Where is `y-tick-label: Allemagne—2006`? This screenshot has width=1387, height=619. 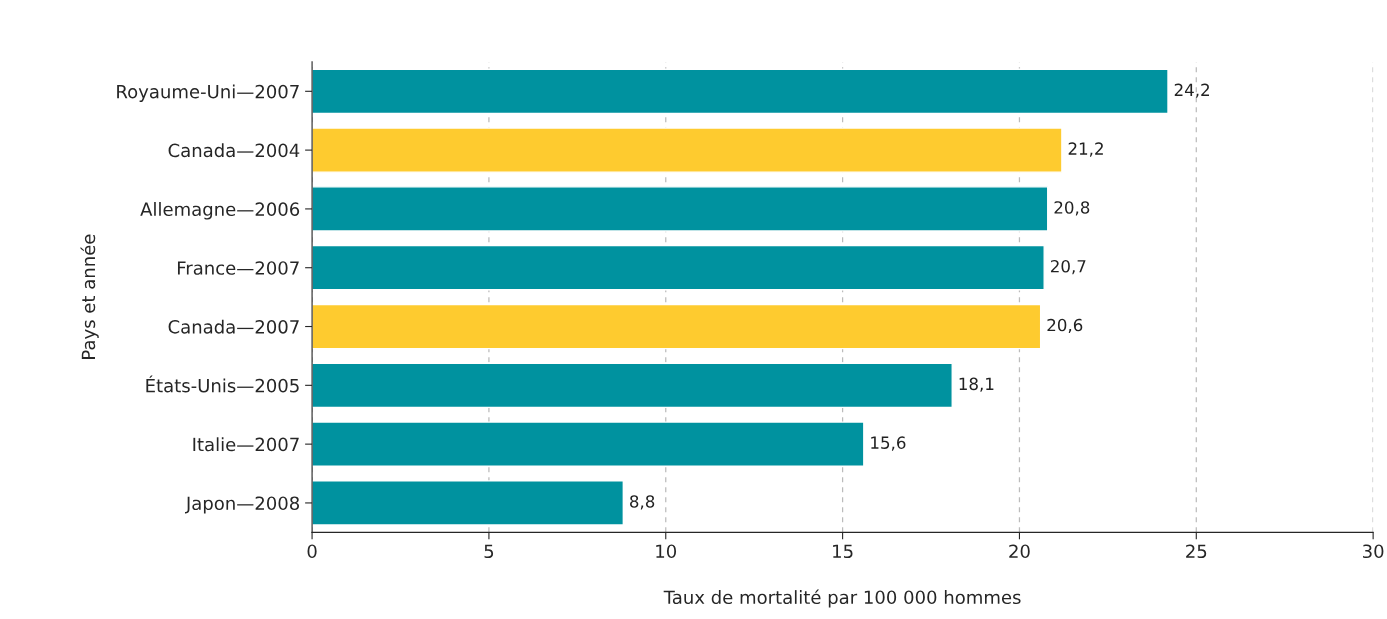
y-tick-label: Allemagne—2006 is located at coordinates (220, 211).